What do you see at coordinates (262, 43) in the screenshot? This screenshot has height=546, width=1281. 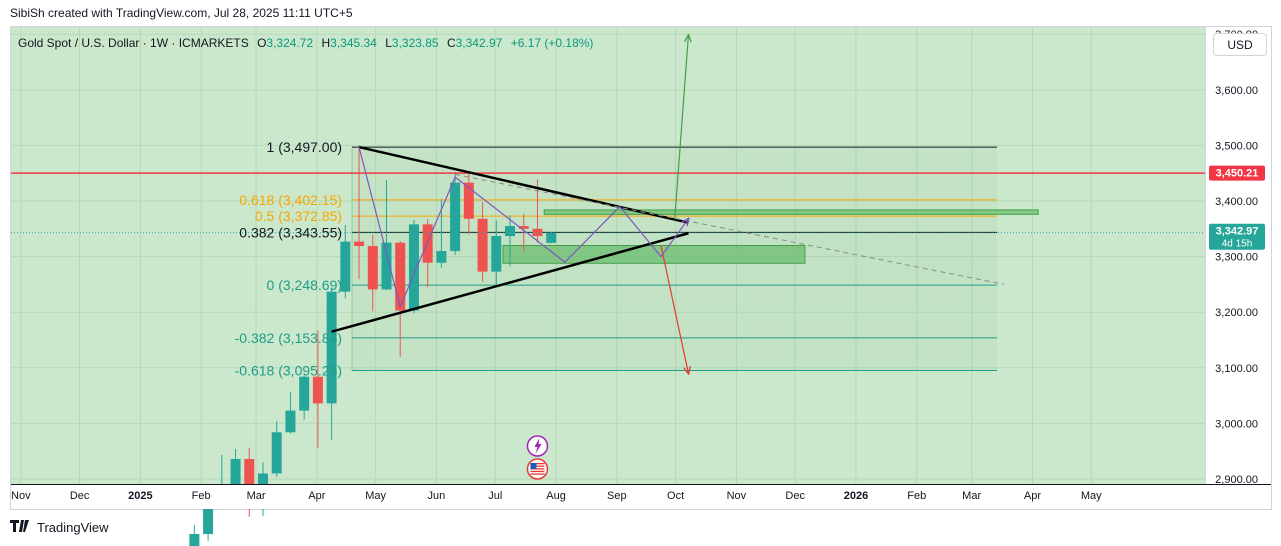 I see `open-label: O` at bounding box center [262, 43].